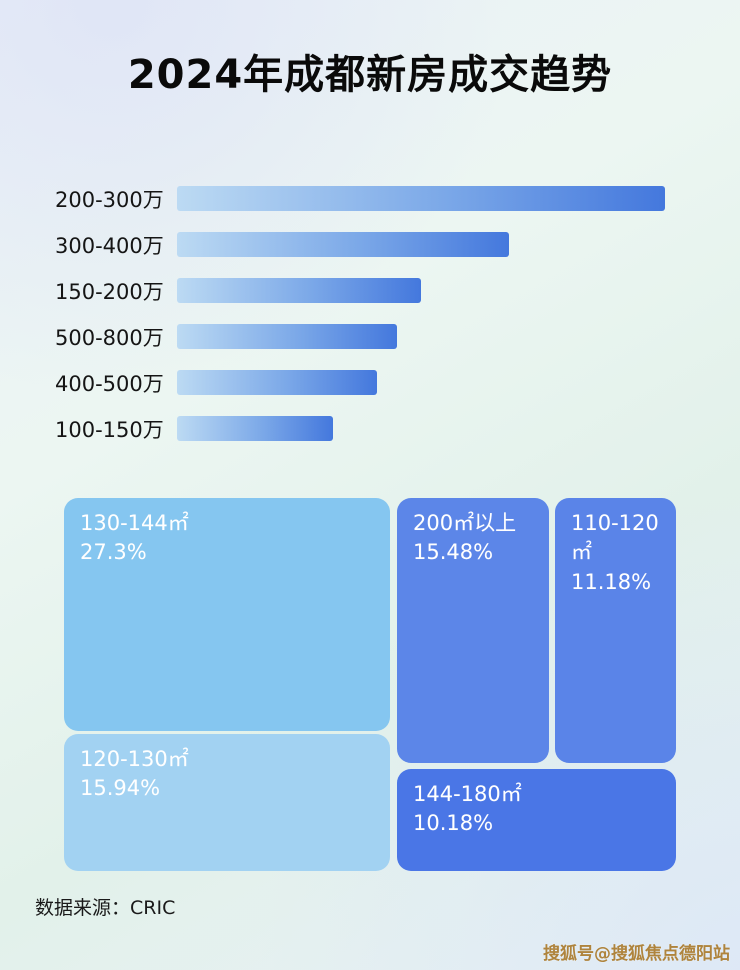 The height and width of the screenshot is (970, 740). I want to click on bar-label: 200-300万, so click(109, 199).